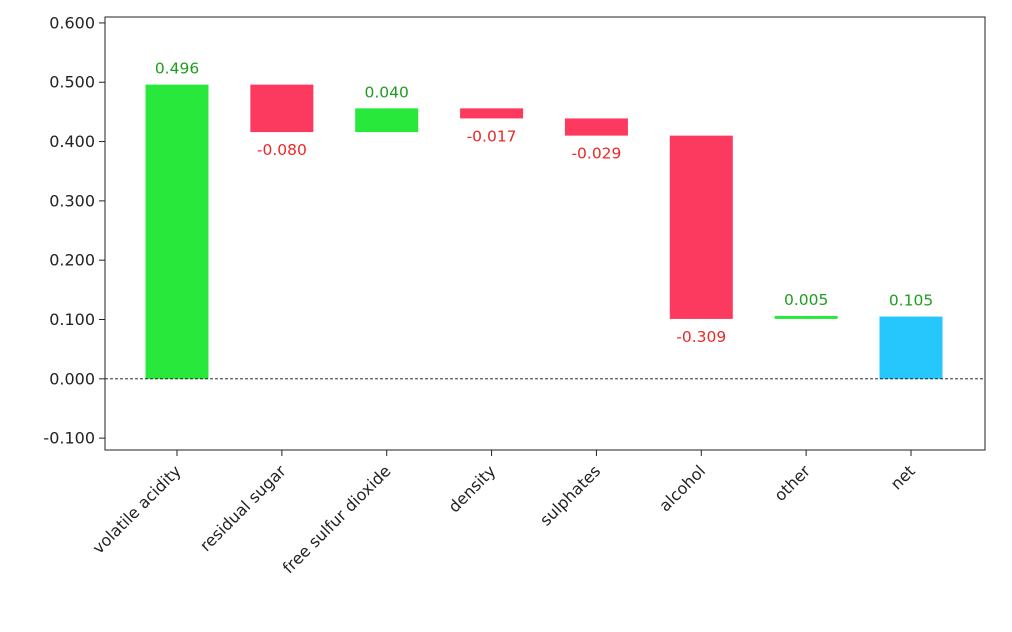 Image resolution: width=1012 pixels, height=632 pixels. Describe the element at coordinates (701, 227) in the screenshot. I see `bar-alcohol` at that location.